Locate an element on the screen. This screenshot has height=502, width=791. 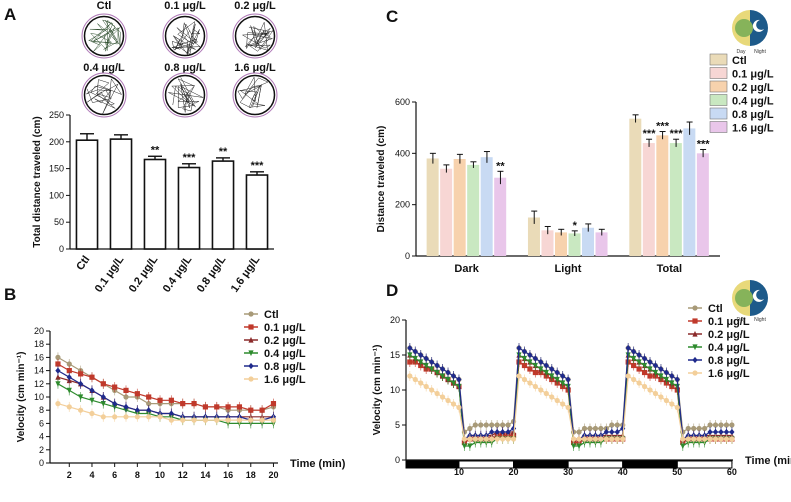
legend-label: 0.8 μg/L is located at coordinates (729, 361).